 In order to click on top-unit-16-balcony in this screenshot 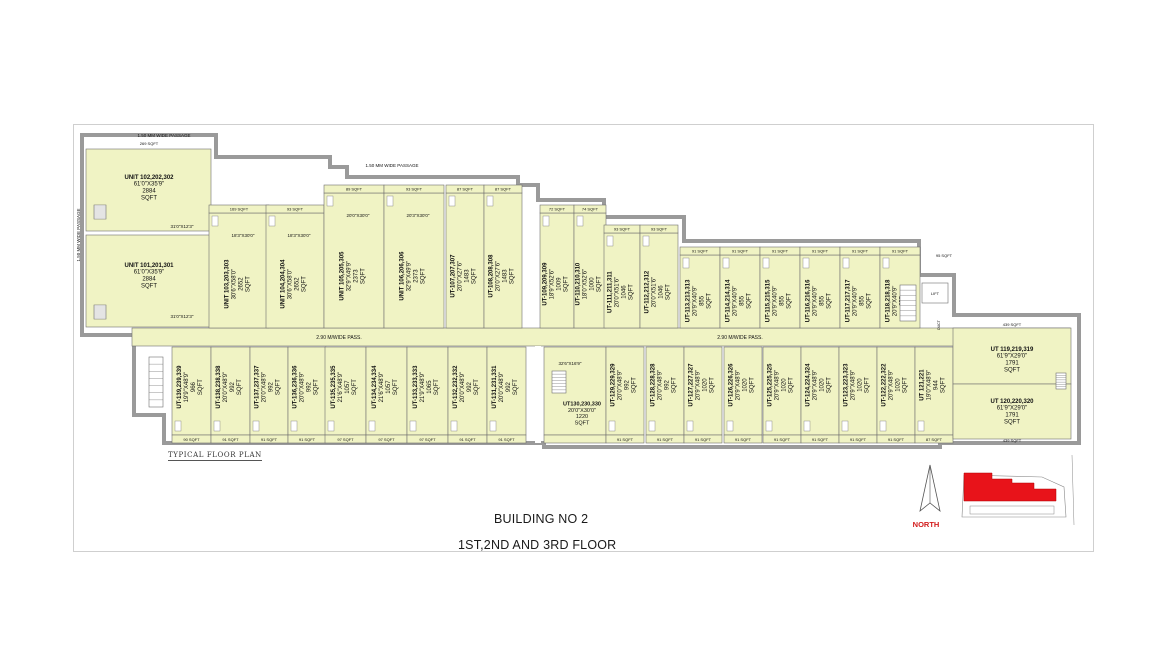, I will do `click(900, 251)`.